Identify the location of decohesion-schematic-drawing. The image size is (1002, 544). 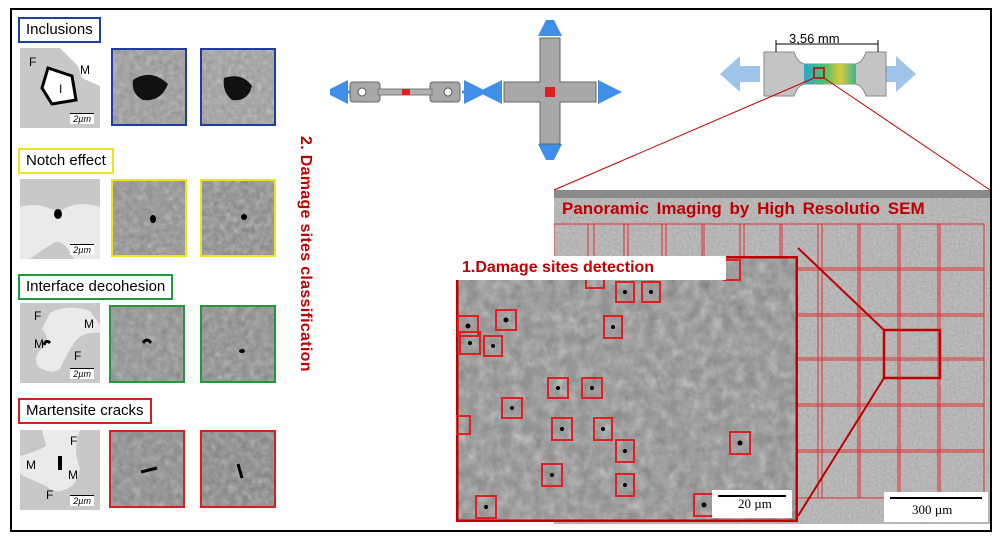
(68, 339).